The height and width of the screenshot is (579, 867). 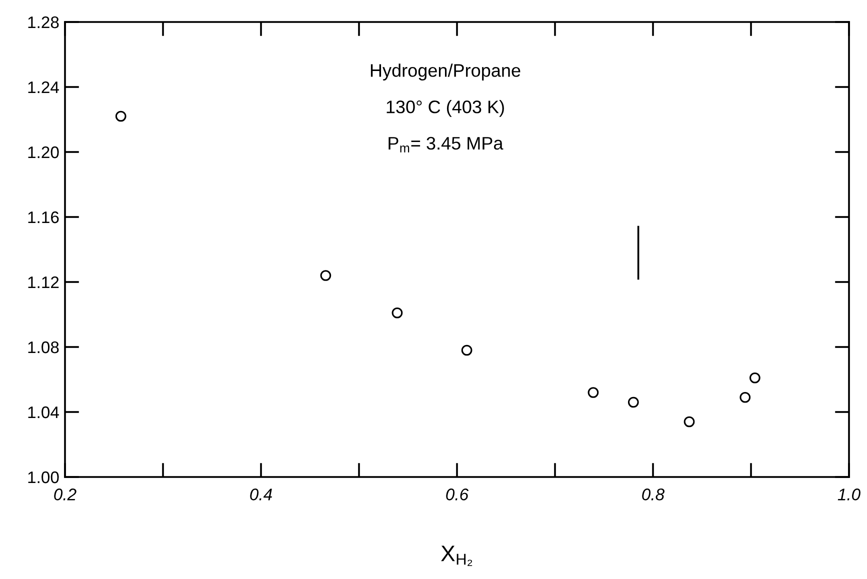 What do you see at coordinates (43, 347) in the screenshot?
I see `y-tick-label: 1.08` at bounding box center [43, 347].